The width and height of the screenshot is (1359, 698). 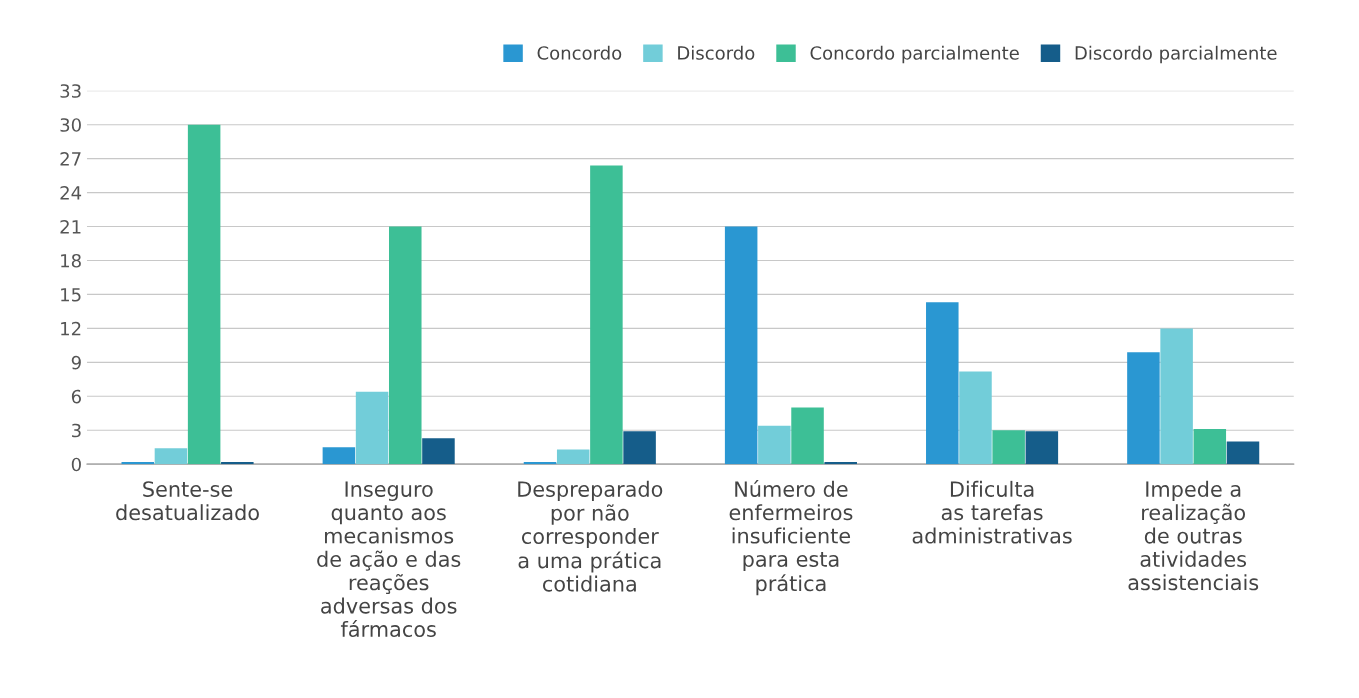 I want to click on y-tick-label: 6, so click(x=76, y=396).